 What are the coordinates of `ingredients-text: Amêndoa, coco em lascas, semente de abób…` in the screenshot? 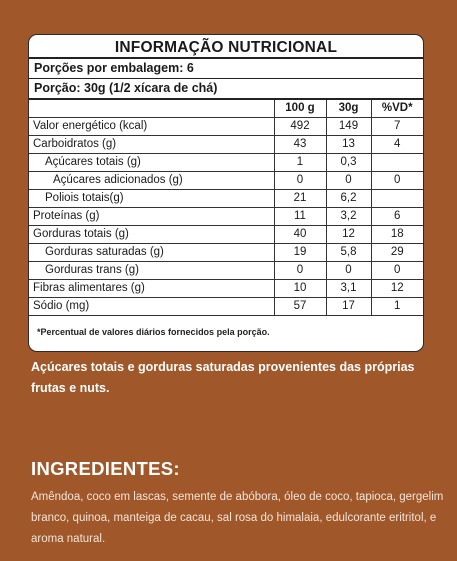 It's located at (237, 518).